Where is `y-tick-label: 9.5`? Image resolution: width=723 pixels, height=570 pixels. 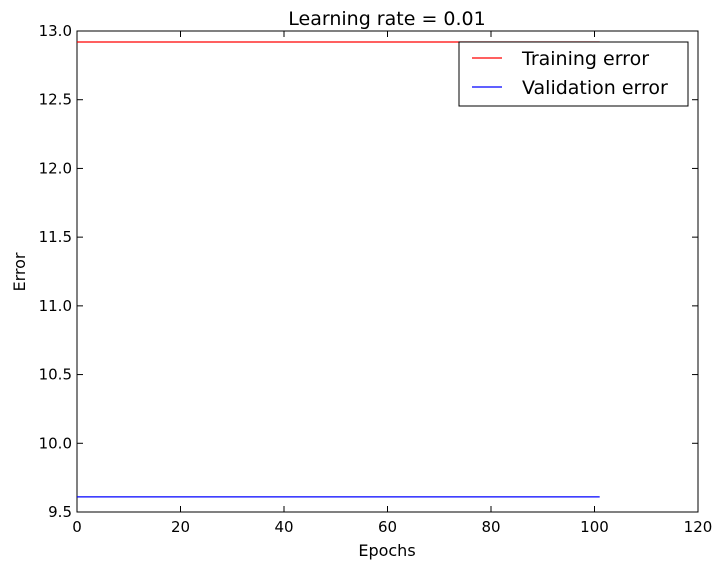 y-tick-label: 9.5 is located at coordinates (60, 512).